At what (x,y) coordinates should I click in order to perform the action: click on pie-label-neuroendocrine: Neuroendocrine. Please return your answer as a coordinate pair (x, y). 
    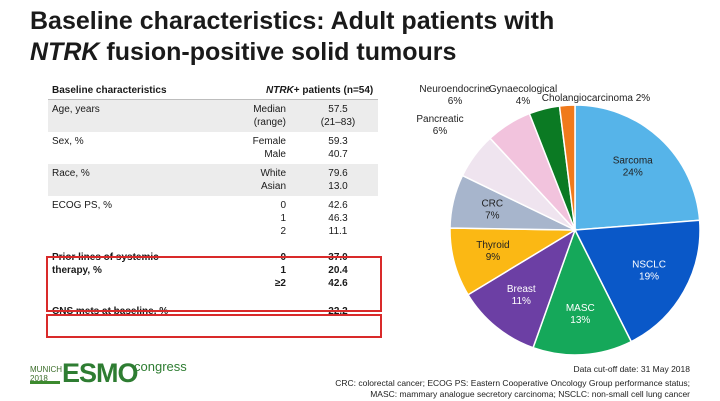
    Looking at the image, I should click on (455, 89).